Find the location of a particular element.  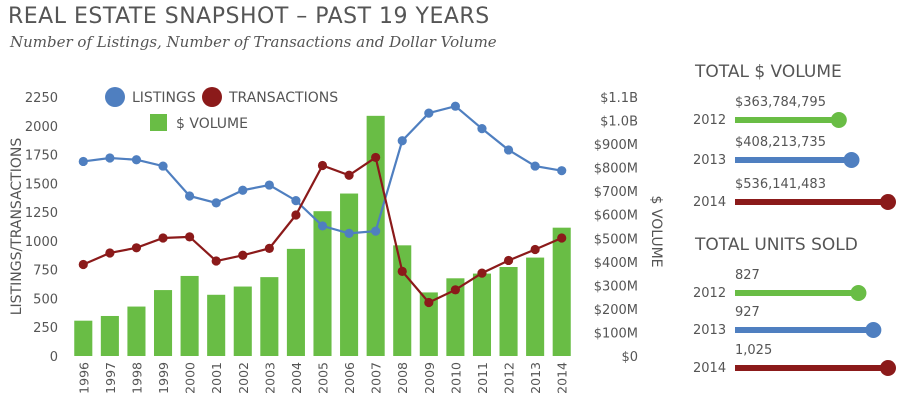

total-units-title: TOTAL UNITS SOLD is located at coordinates (776, 245).